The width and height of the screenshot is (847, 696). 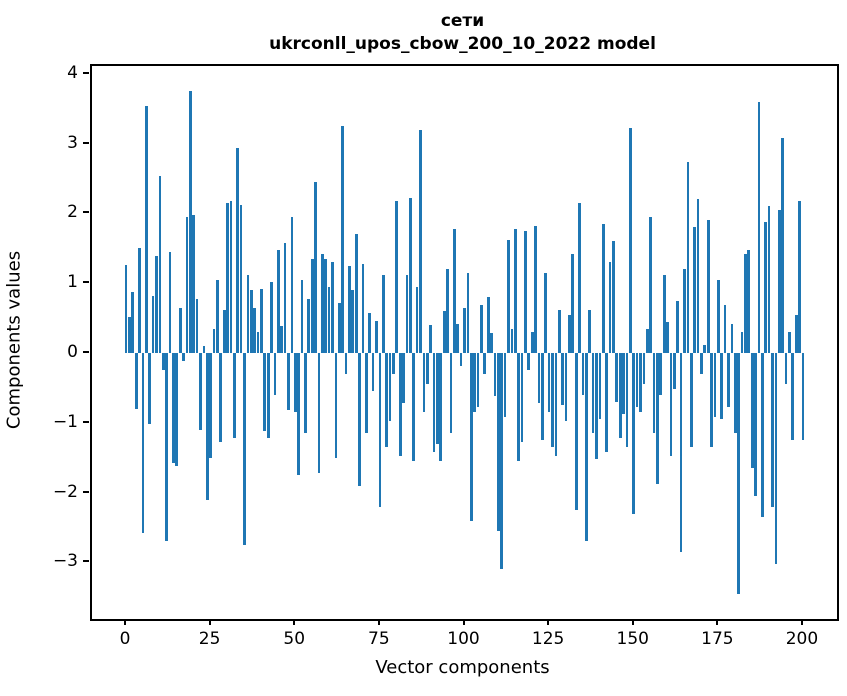 I want to click on x-tick-label: 200, so click(x=802, y=639).